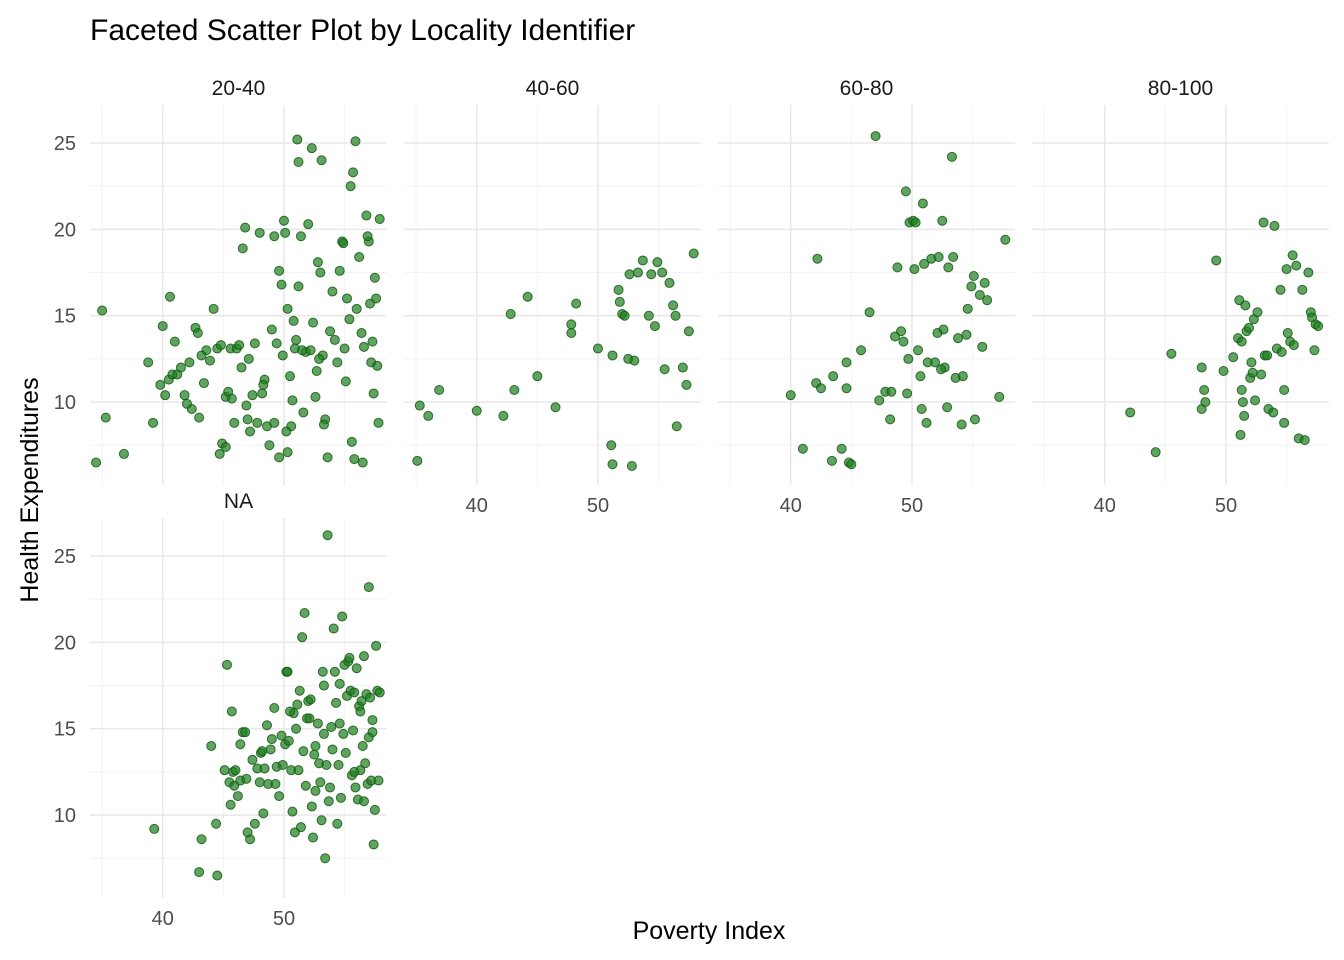  What do you see at coordinates (238, 501) in the screenshot?
I see `facet-strip-label: NA` at bounding box center [238, 501].